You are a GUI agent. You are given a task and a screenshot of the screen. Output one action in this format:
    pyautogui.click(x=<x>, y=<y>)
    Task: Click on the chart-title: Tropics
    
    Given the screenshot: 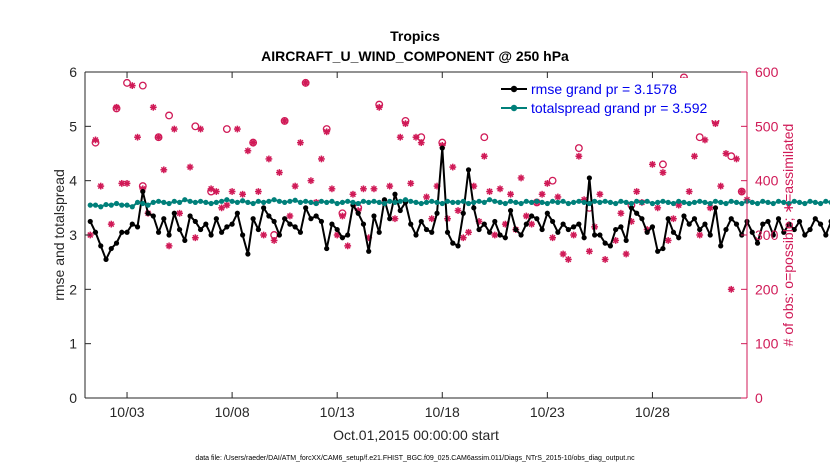 What is the action you would take?
    pyautogui.click(x=415, y=36)
    